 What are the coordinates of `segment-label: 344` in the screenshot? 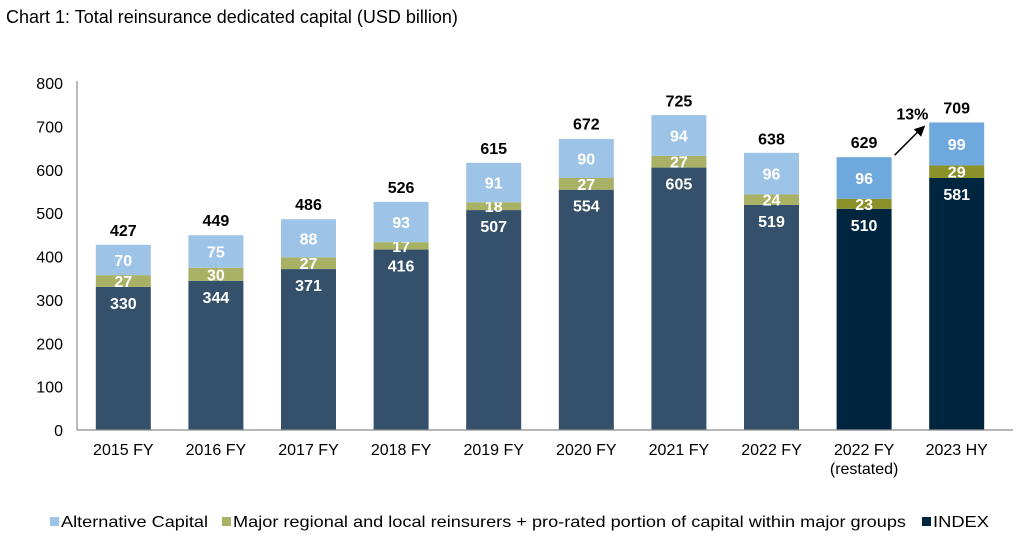 It's located at (216, 298).